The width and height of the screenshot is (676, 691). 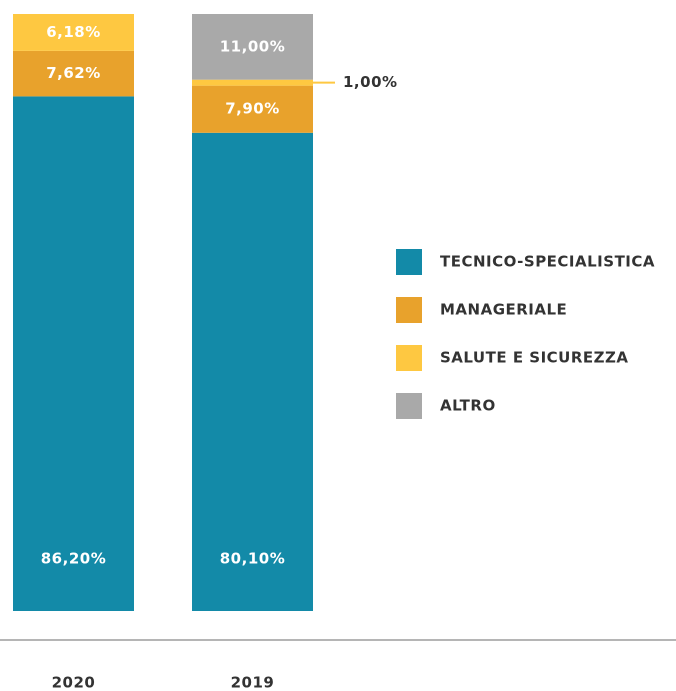 I want to click on data-label: 6,18%, so click(x=73, y=32).